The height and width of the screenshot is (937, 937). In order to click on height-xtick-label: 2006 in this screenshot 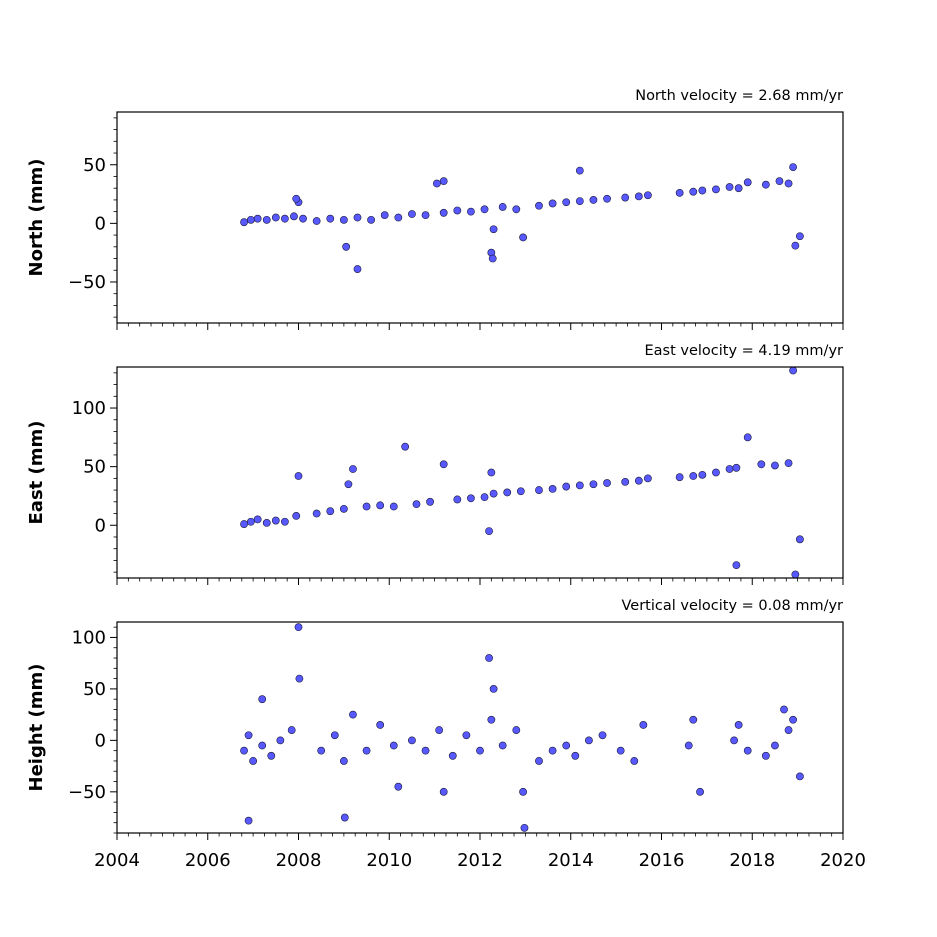, I will do `click(208, 860)`.